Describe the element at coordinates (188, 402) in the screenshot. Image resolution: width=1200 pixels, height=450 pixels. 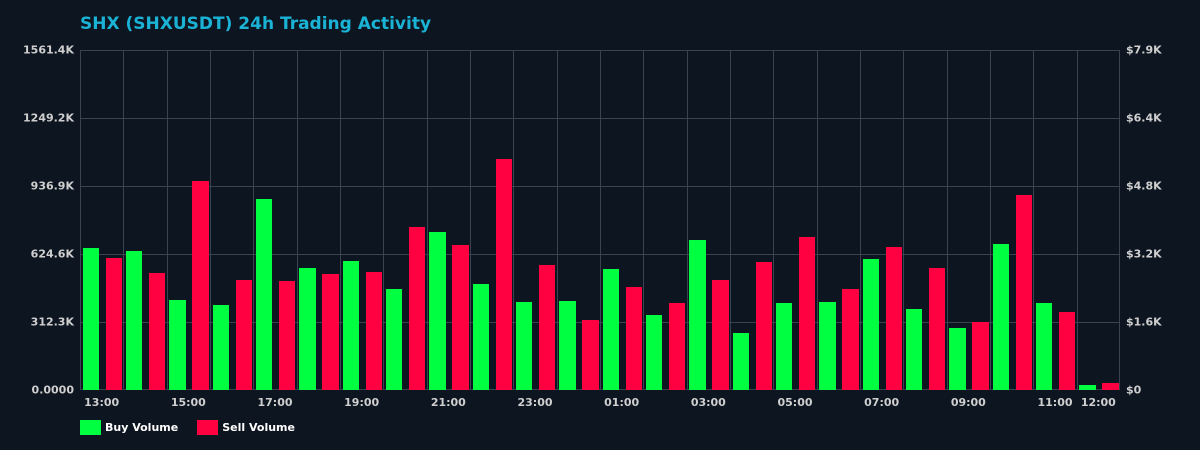
I see `x-tick-label: 15:00` at that location.